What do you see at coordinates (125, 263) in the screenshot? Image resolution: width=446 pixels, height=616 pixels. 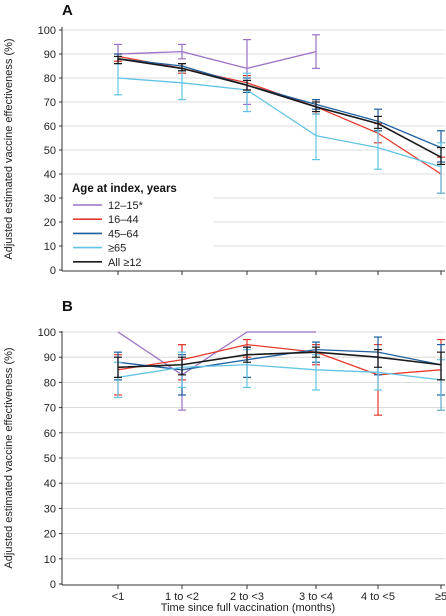 I see `legend-label-all: All ≥12` at bounding box center [125, 263].